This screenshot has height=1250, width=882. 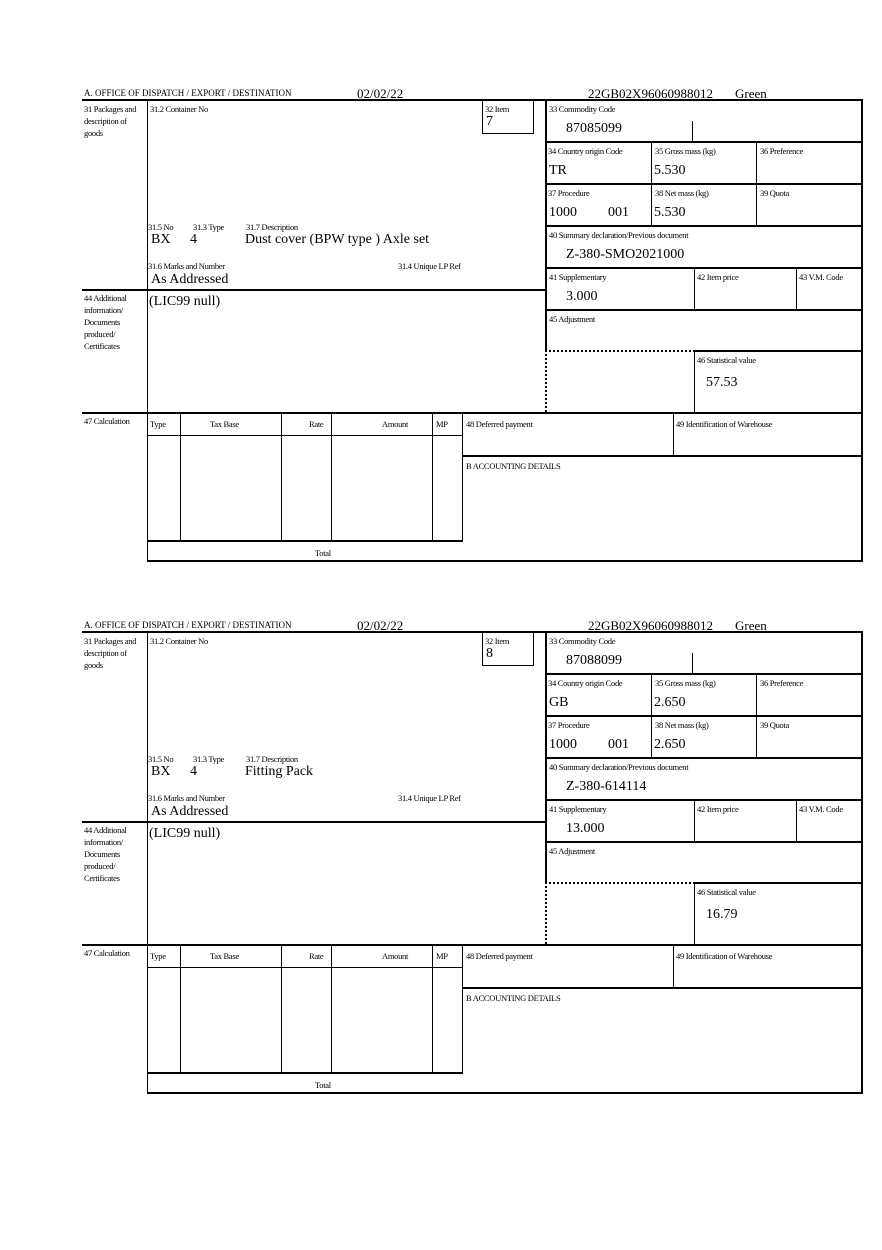 What do you see at coordinates (670, 170) in the screenshot?
I see `gross-mass: 5.530` at bounding box center [670, 170].